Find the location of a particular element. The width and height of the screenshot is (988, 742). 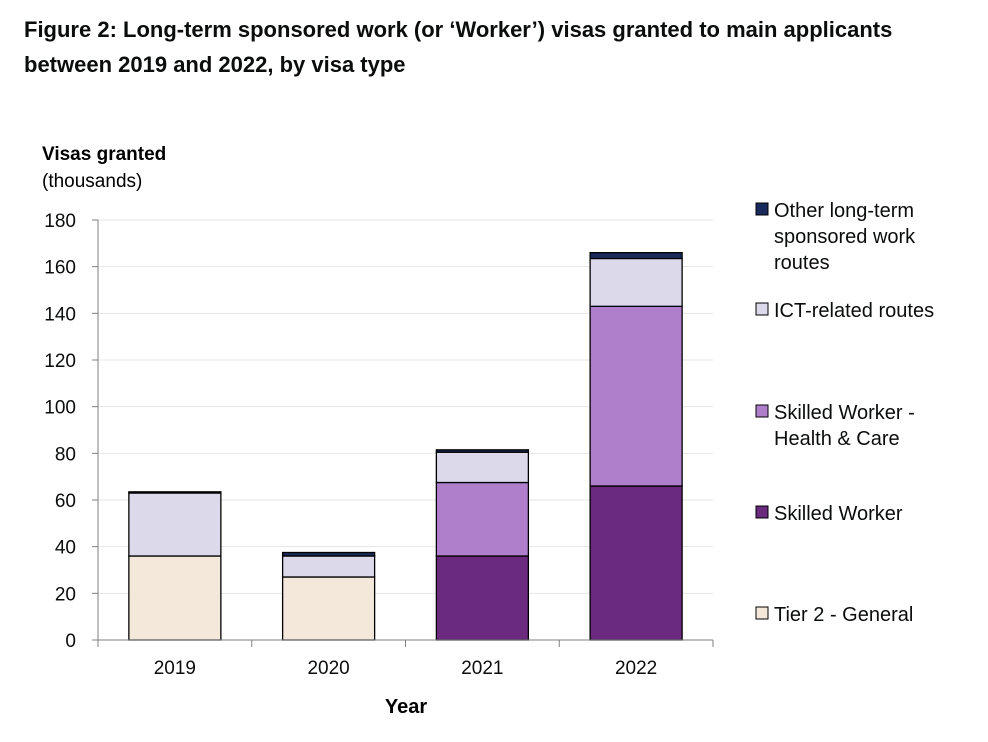

legend-label: routes is located at coordinates (802, 263).